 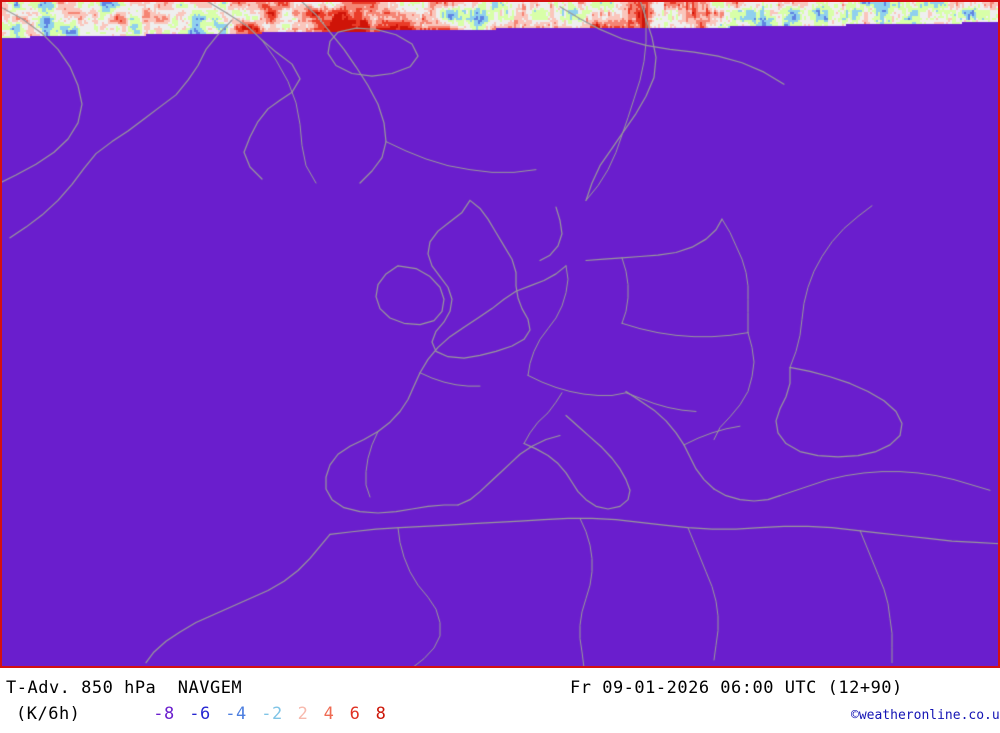 I want to click on legend-tick-4: 4, so click(x=329, y=714).